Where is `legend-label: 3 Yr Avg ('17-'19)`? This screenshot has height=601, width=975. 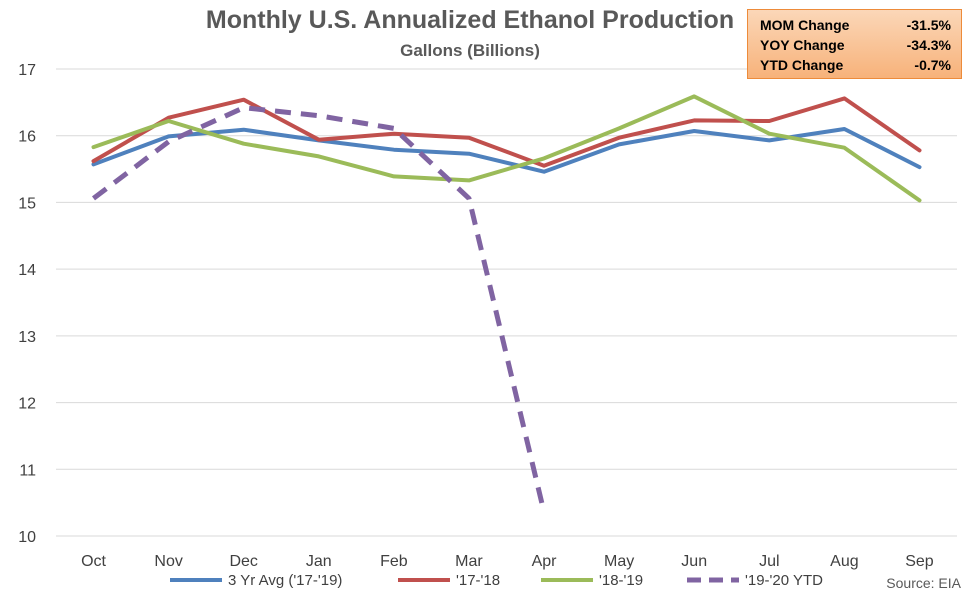
legend-label: 3 Yr Avg ('17-'19) is located at coordinates (285, 580).